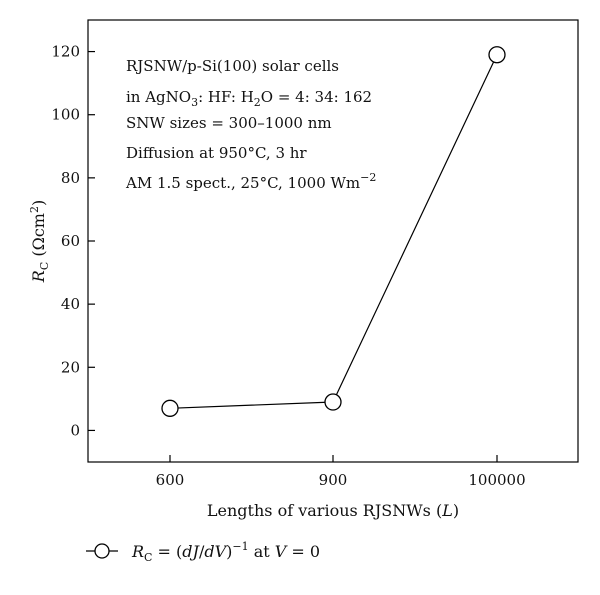  I want to click on y-tick-label: 20, so click(70, 367).